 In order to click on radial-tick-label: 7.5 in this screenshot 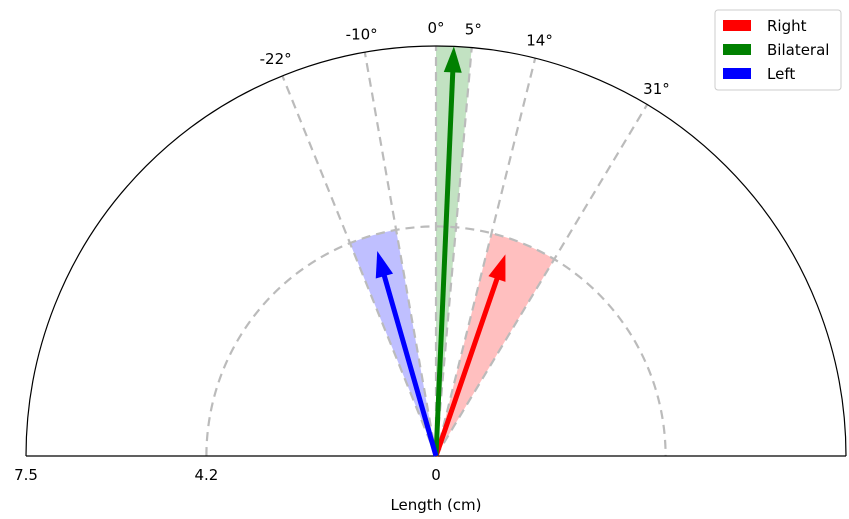, I will do `click(26, 475)`.